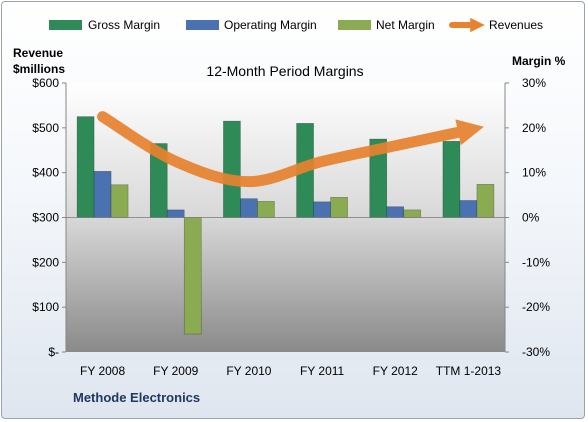  What do you see at coordinates (136, 397) in the screenshot?
I see `company-name: Methode Electronics` at bounding box center [136, 397].